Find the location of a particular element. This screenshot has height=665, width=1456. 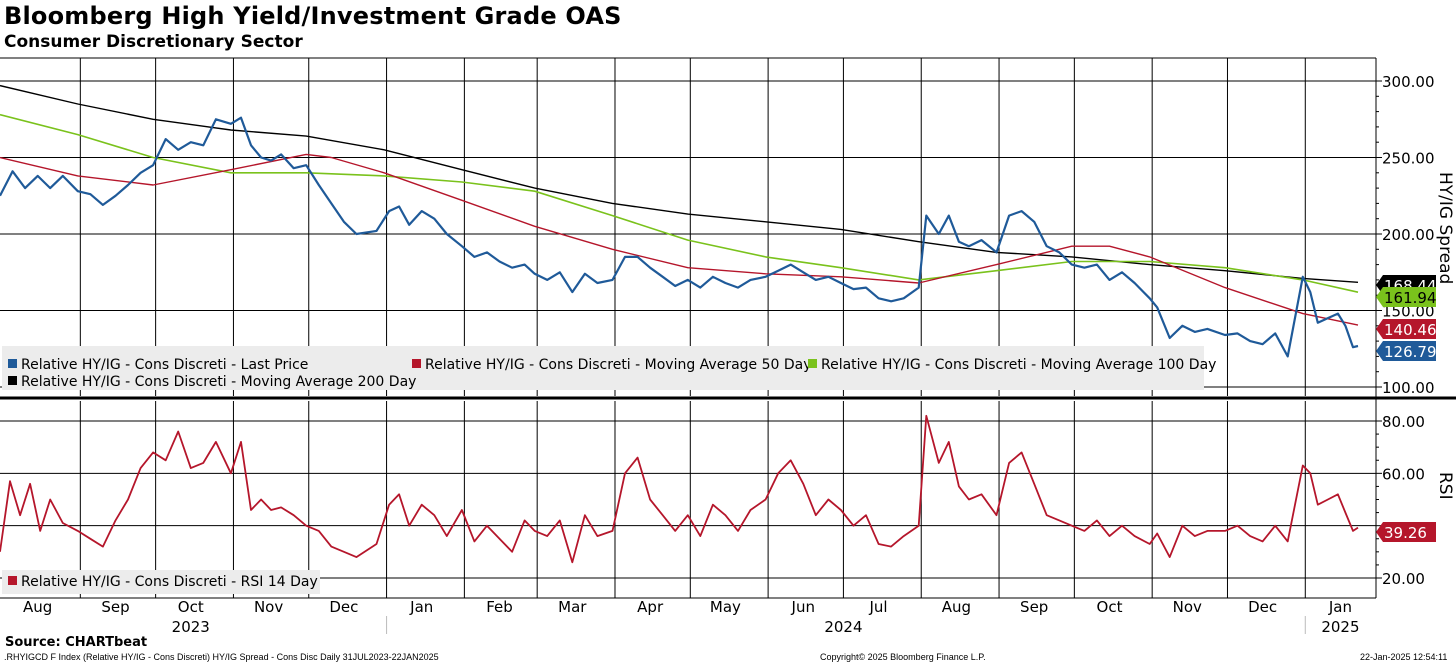

y-axis-label: HY/IG Spread is located at coordinates (1445, 228).